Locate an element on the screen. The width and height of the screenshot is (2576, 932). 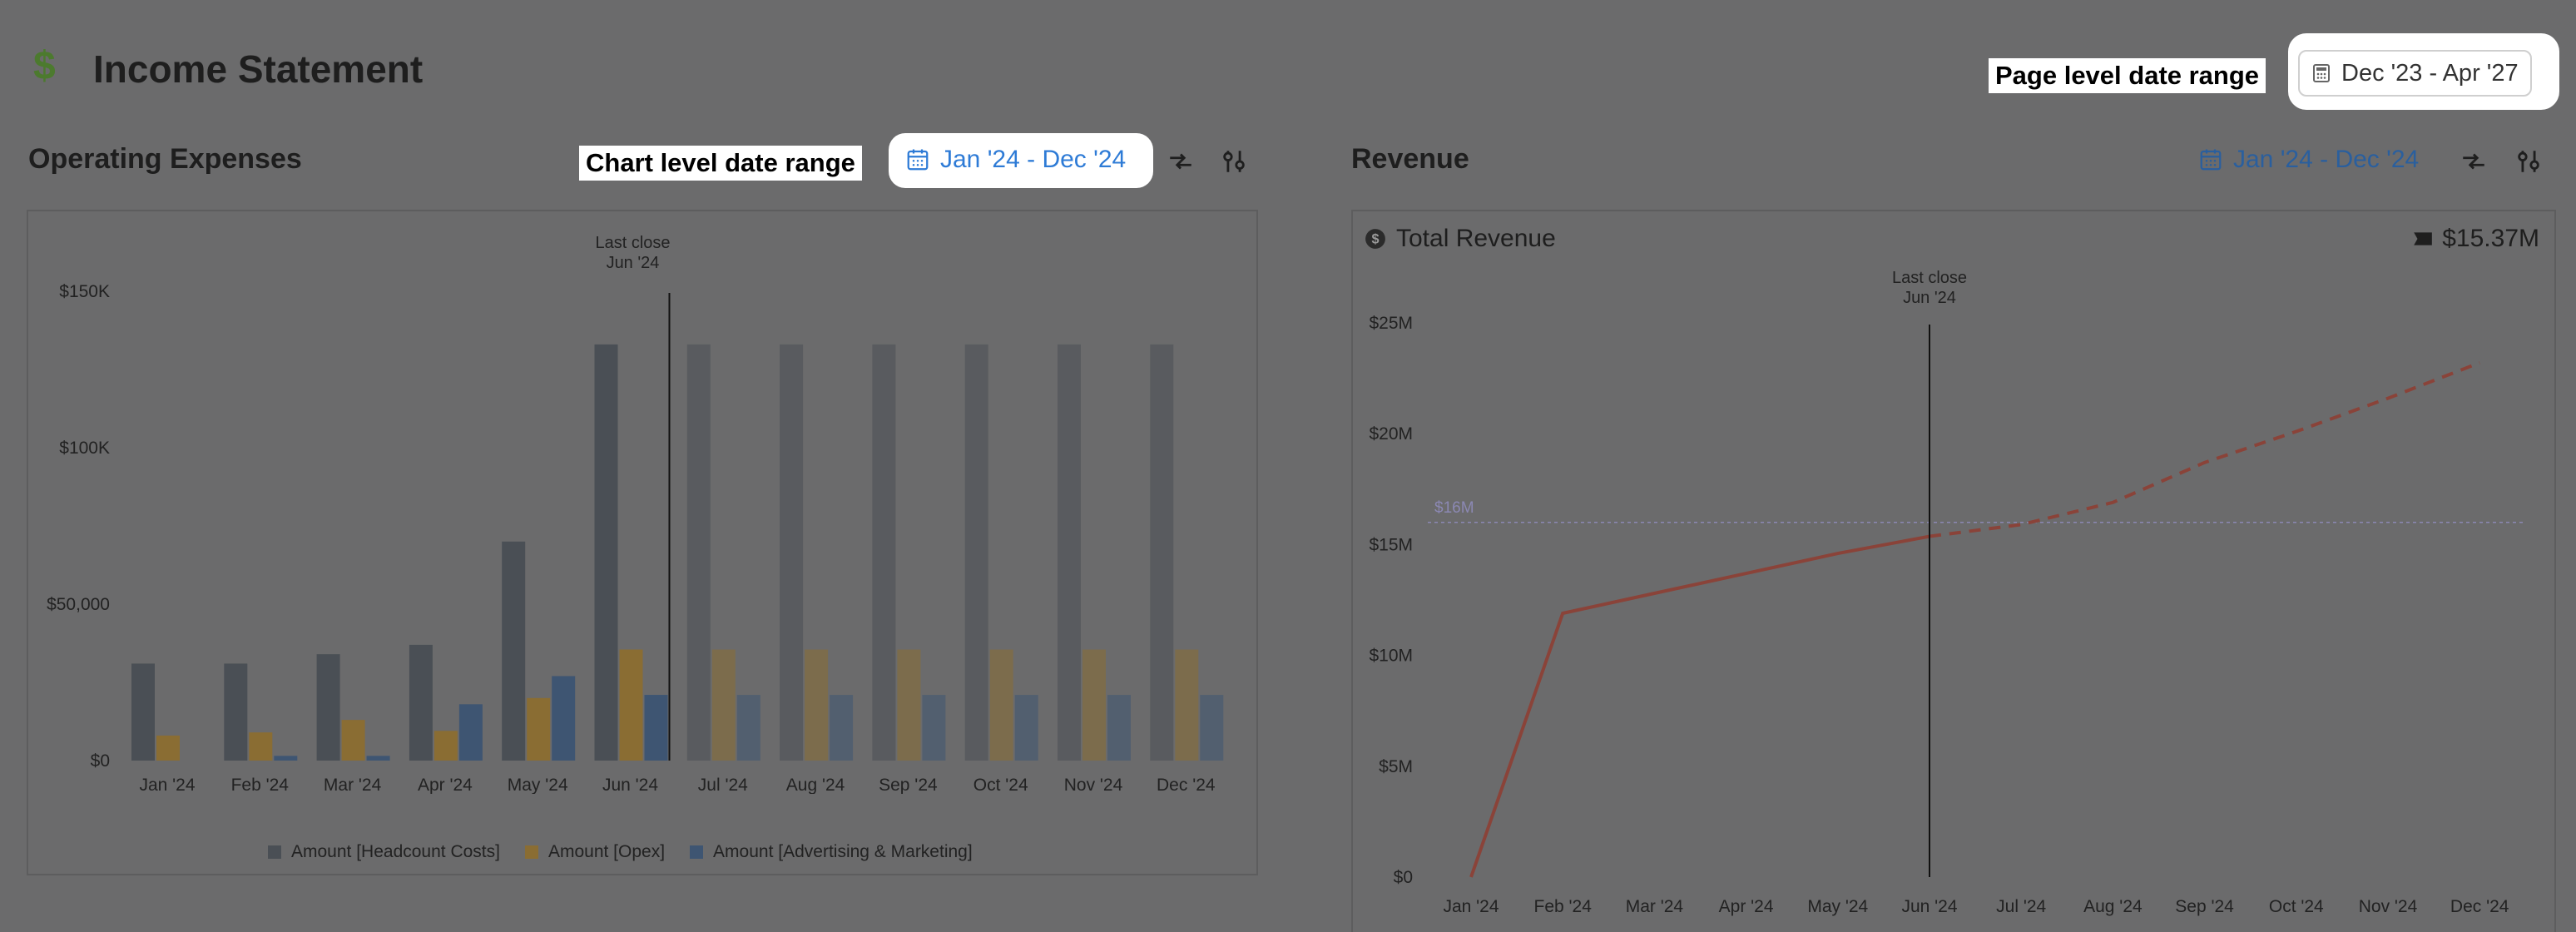
dollar-icon: $ is located at coordinates (45, 66).